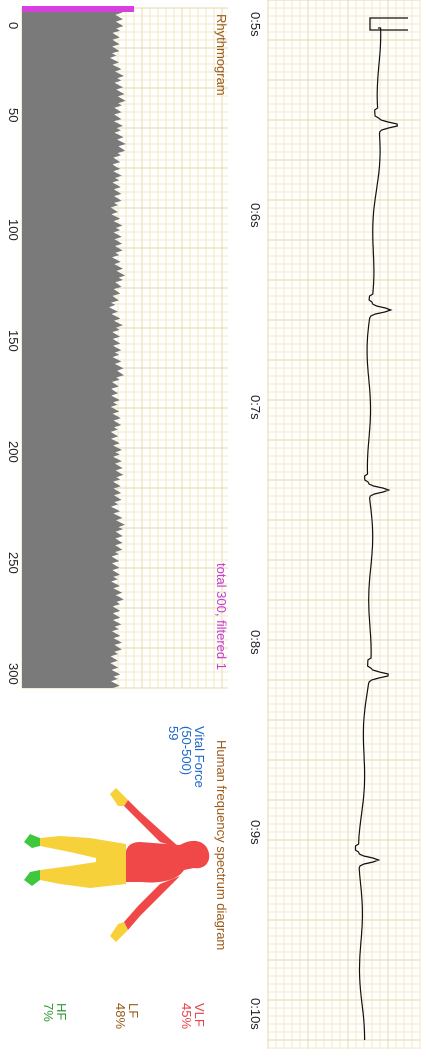  Describe the element at coordinates (13, 563) in the screenshot. I see `rhythmogram-x-tick: 250` at that location.